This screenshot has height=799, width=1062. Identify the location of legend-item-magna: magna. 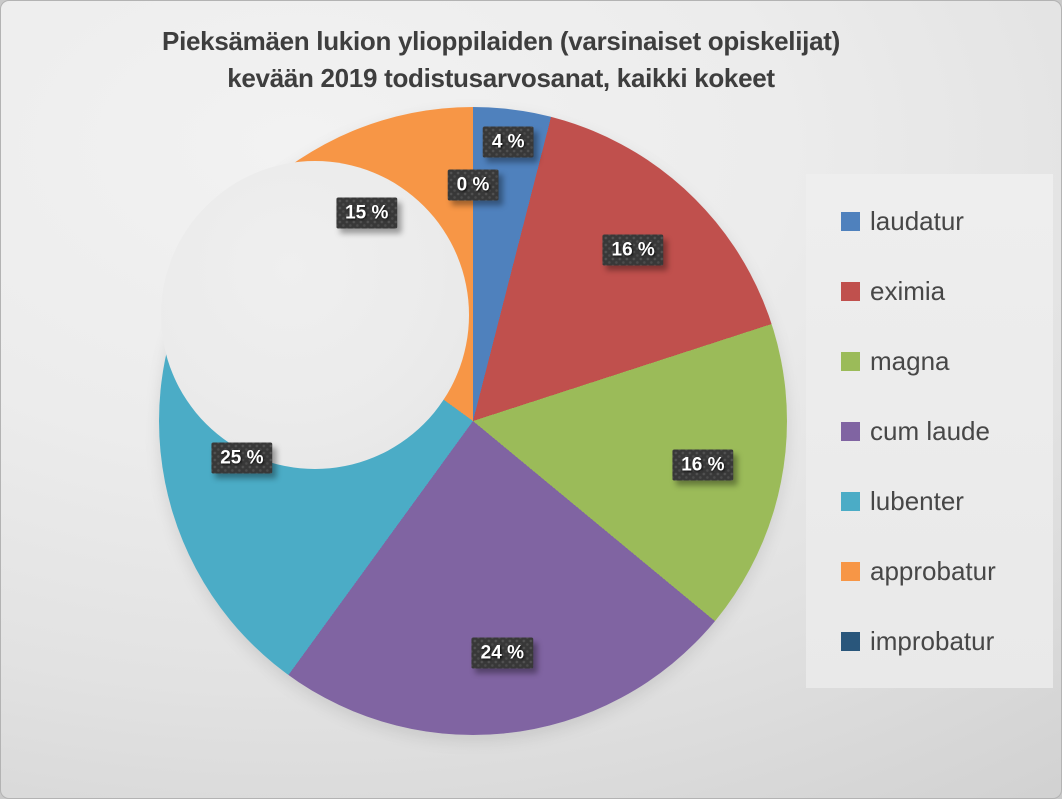
(947, 361).